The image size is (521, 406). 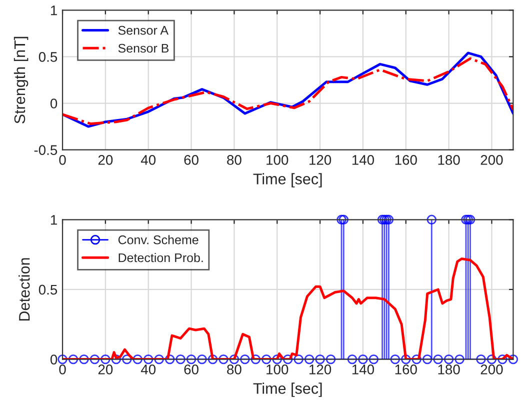 What do you see at coordinates (143, 30) in the screenshot?
I see `legend-label: Sensor A` at bounding box center [143, 30].